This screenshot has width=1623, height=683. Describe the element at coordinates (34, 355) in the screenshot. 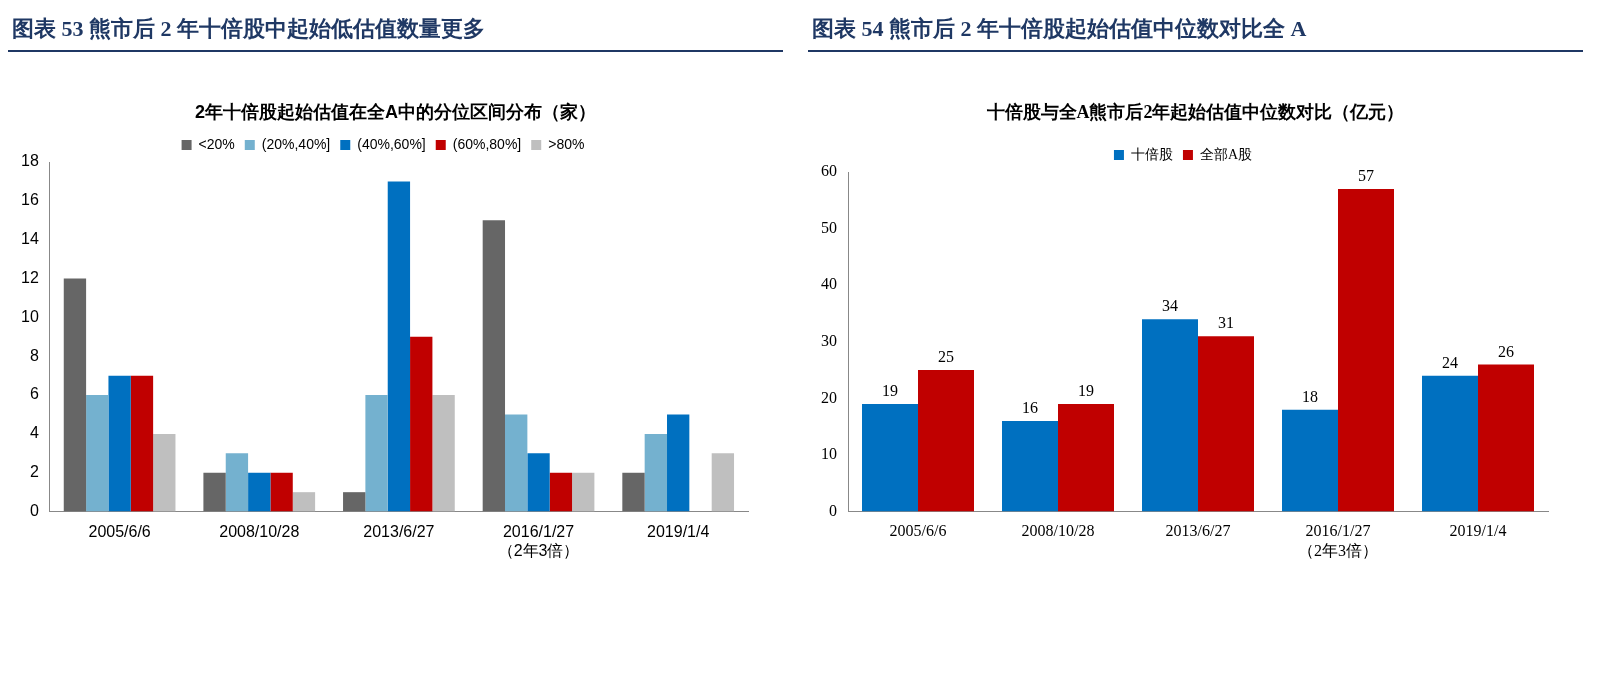

I see `y-tick-label: 8` at that location.